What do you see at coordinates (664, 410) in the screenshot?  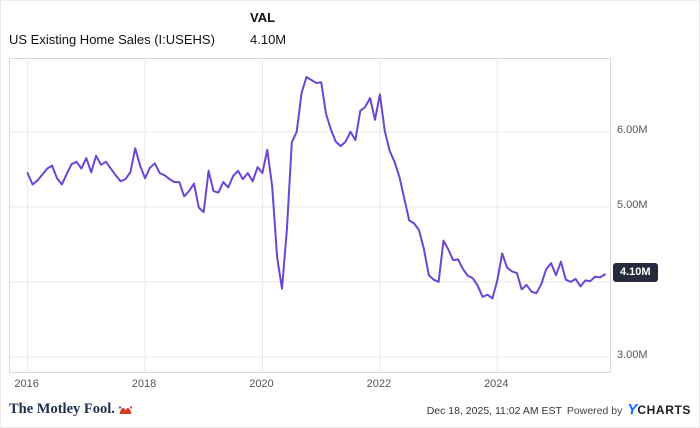 I see `ycharts-wordmark: CHARTS` at bounding box center [664, 410].